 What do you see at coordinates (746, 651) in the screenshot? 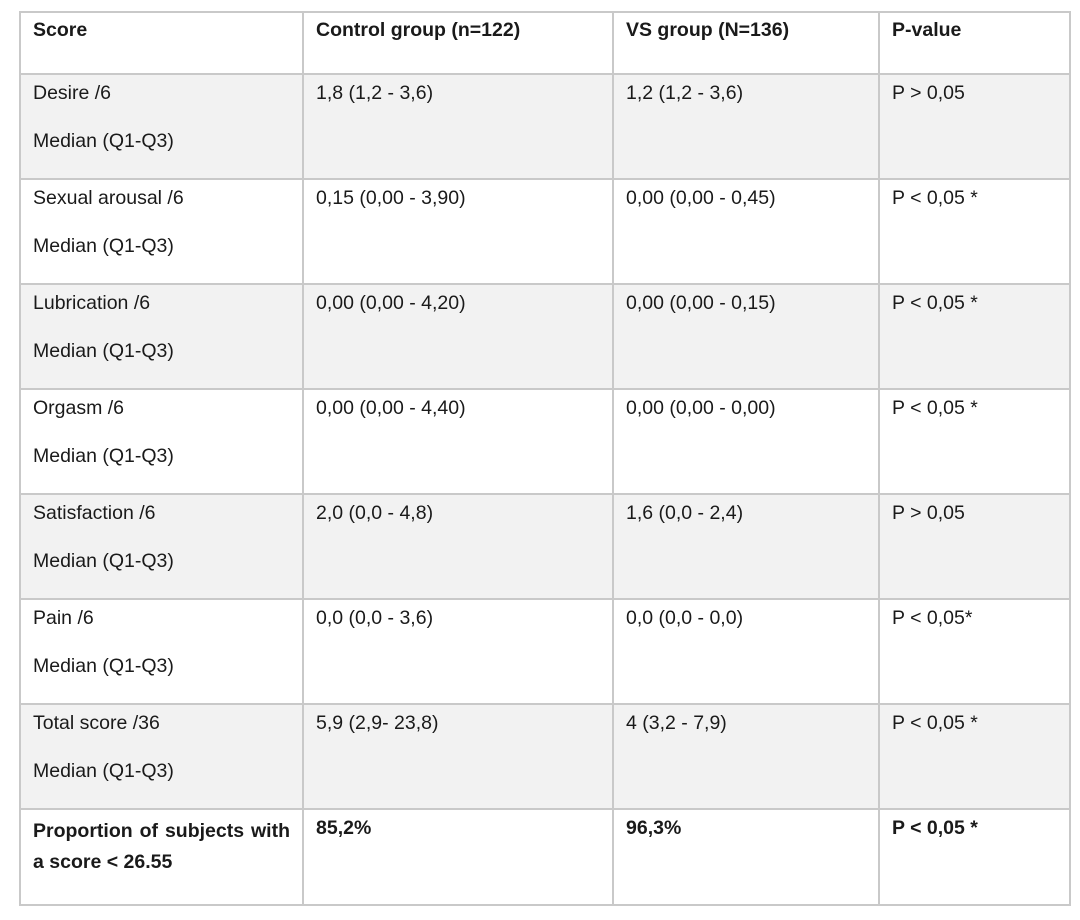
I see `vs-value: 0,0 (0,0 - 0,0)` at bounding box center [746, 651].